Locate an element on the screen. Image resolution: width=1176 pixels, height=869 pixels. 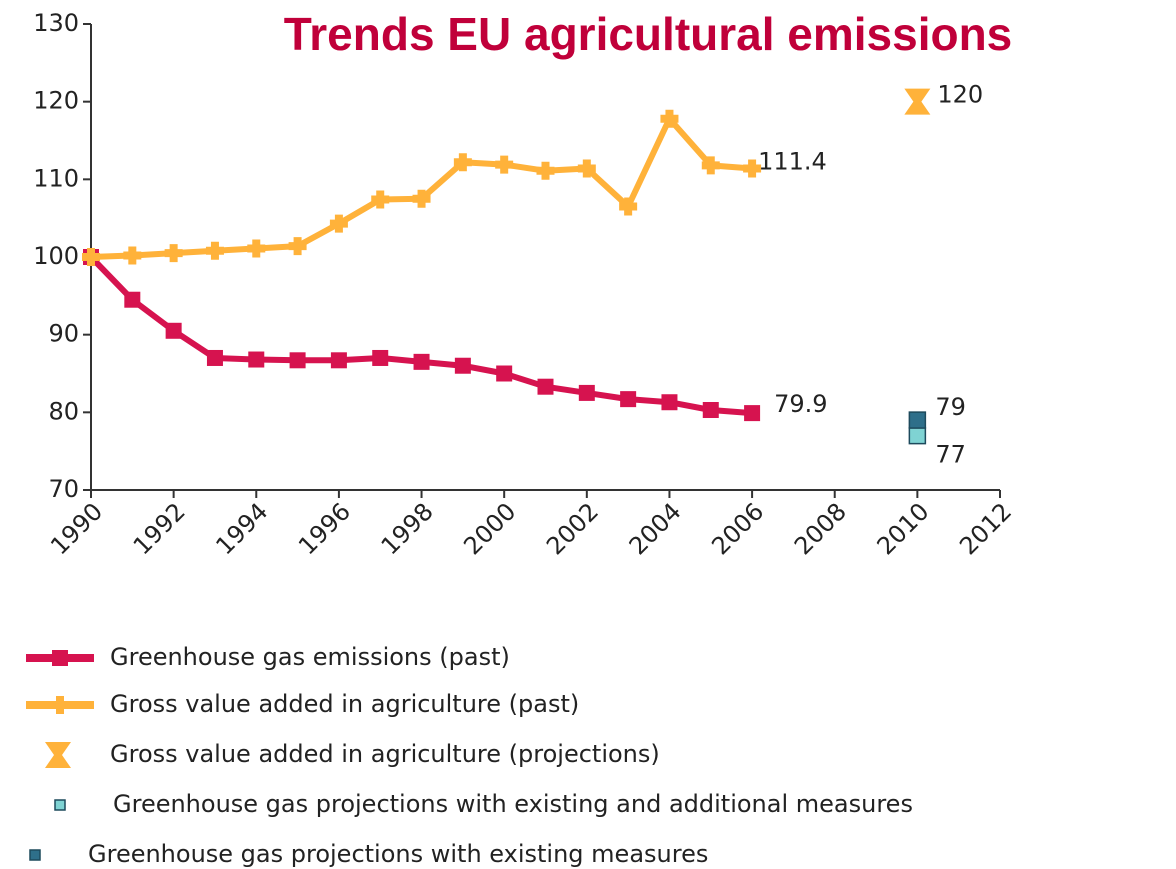
data-label: 79.9 is located at coordinates (800, 404).